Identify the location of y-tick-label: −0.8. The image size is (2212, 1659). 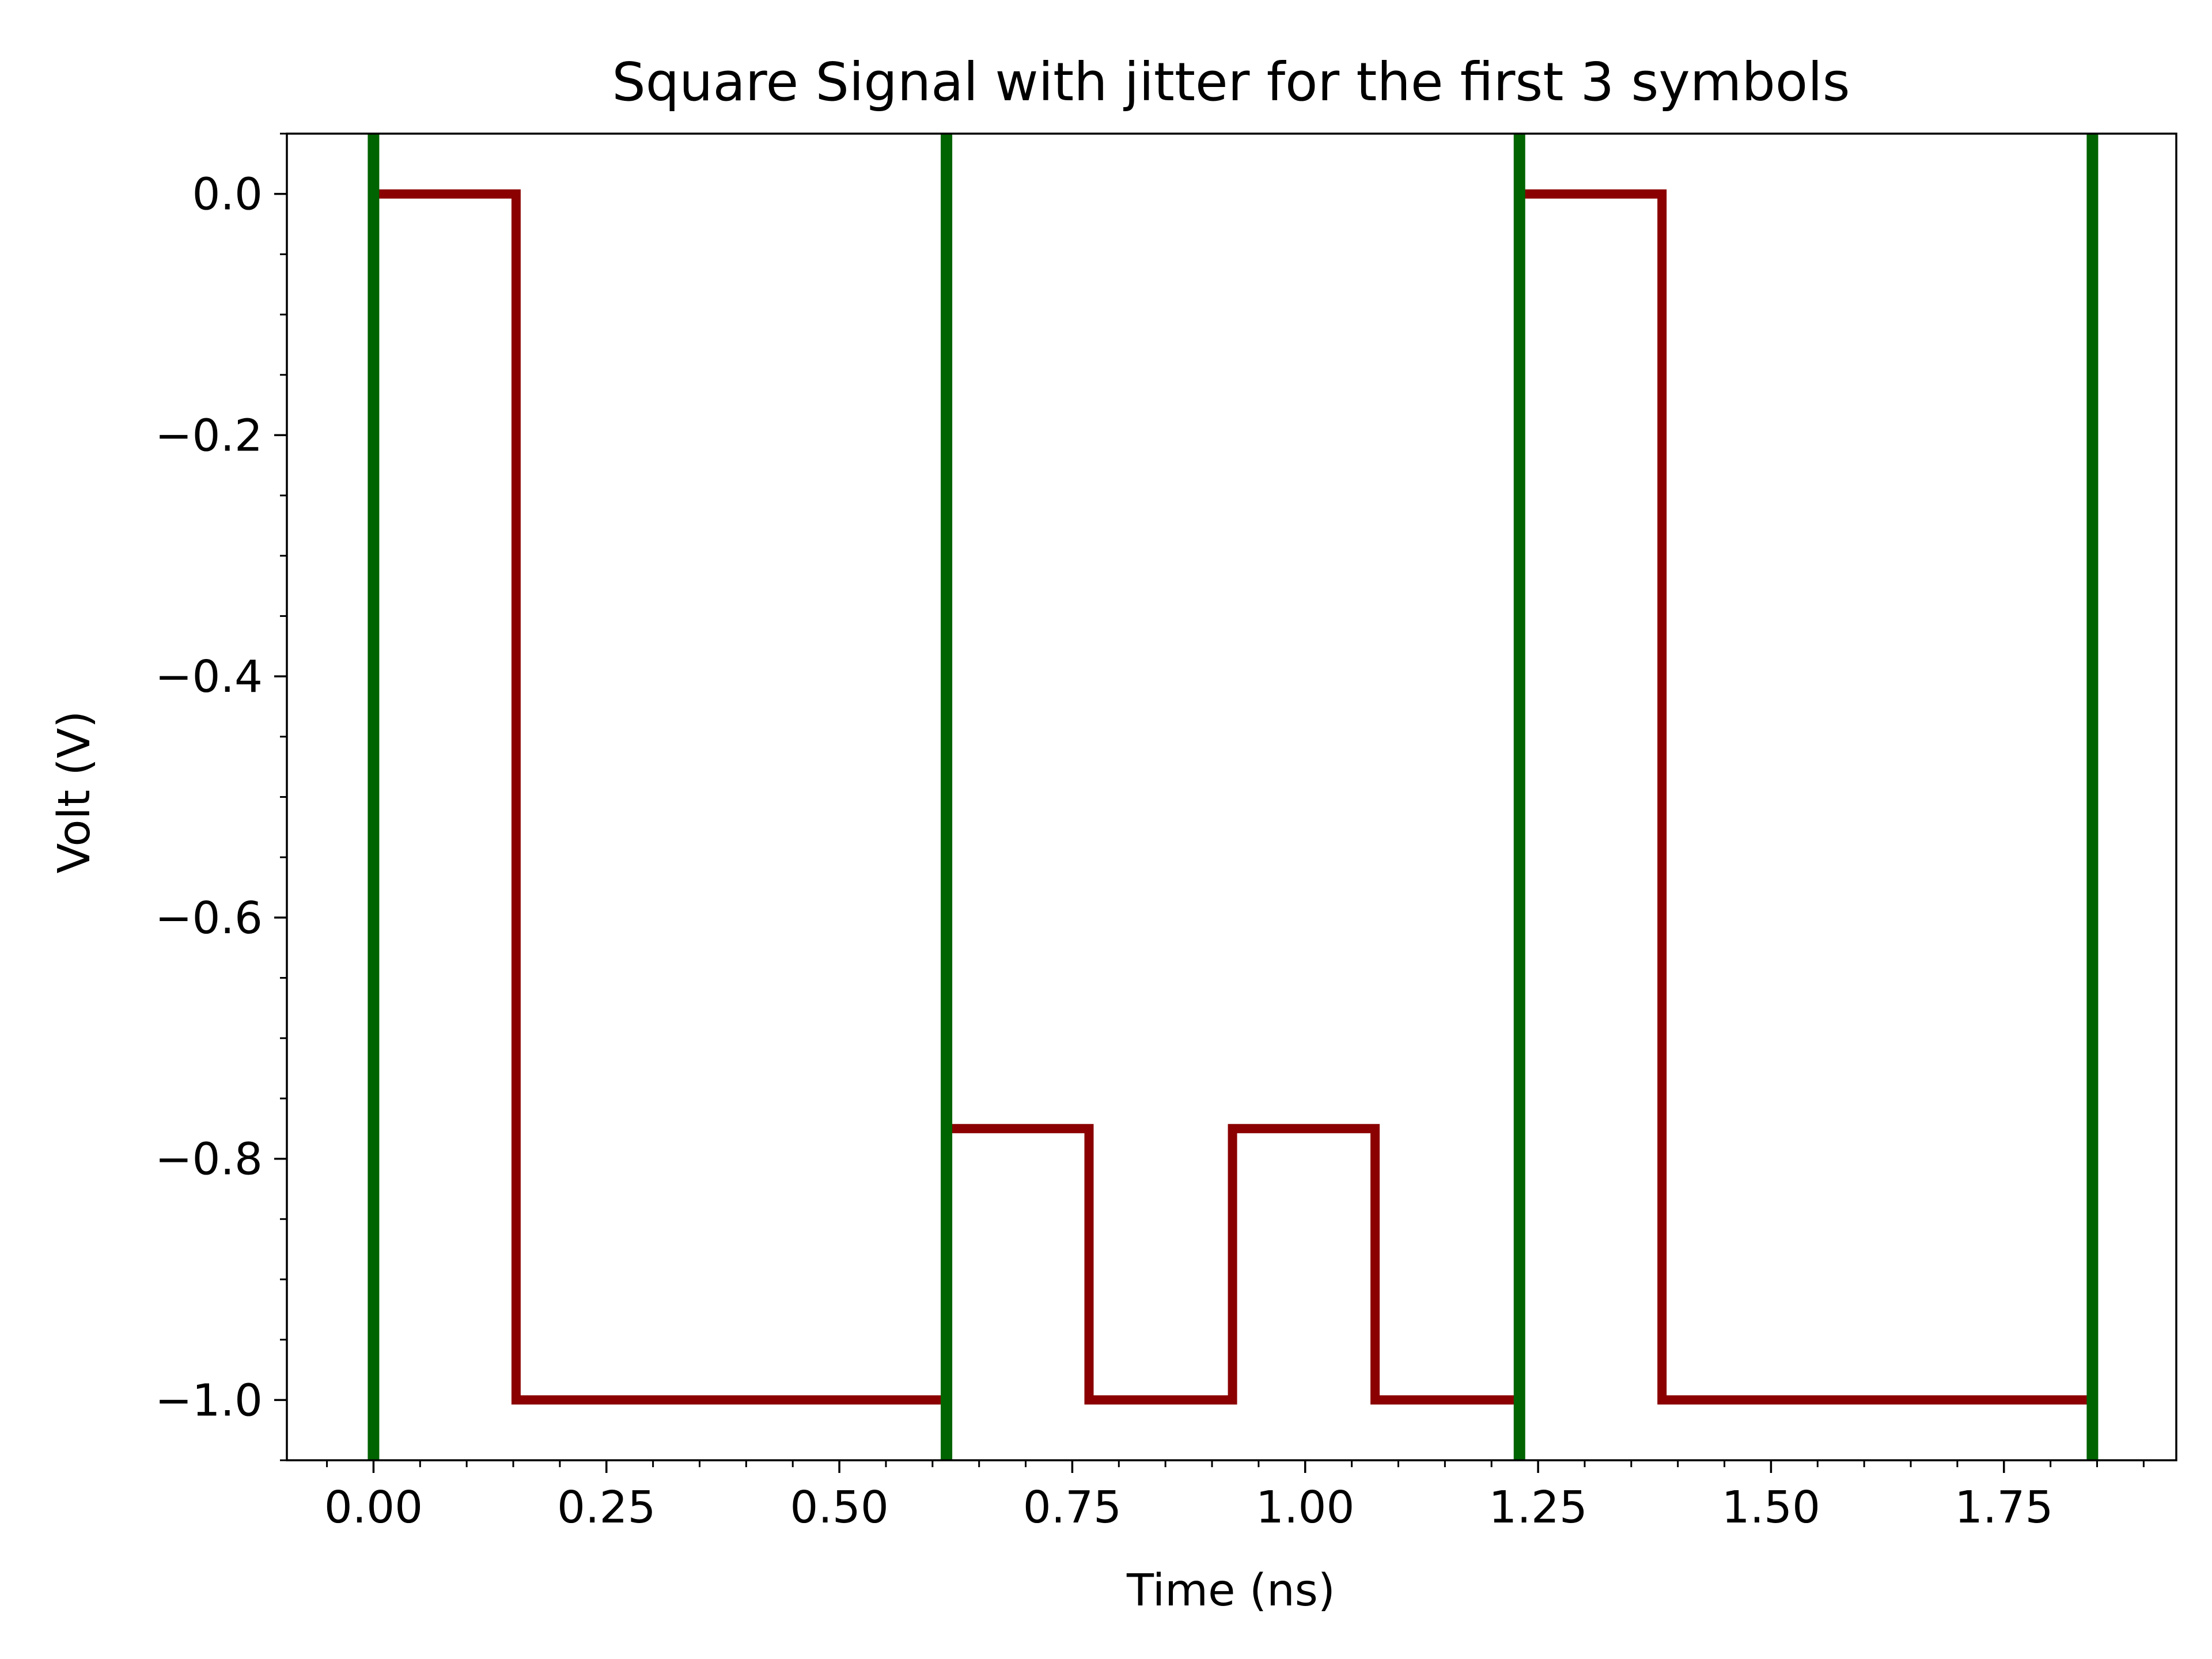
(209, 1159).